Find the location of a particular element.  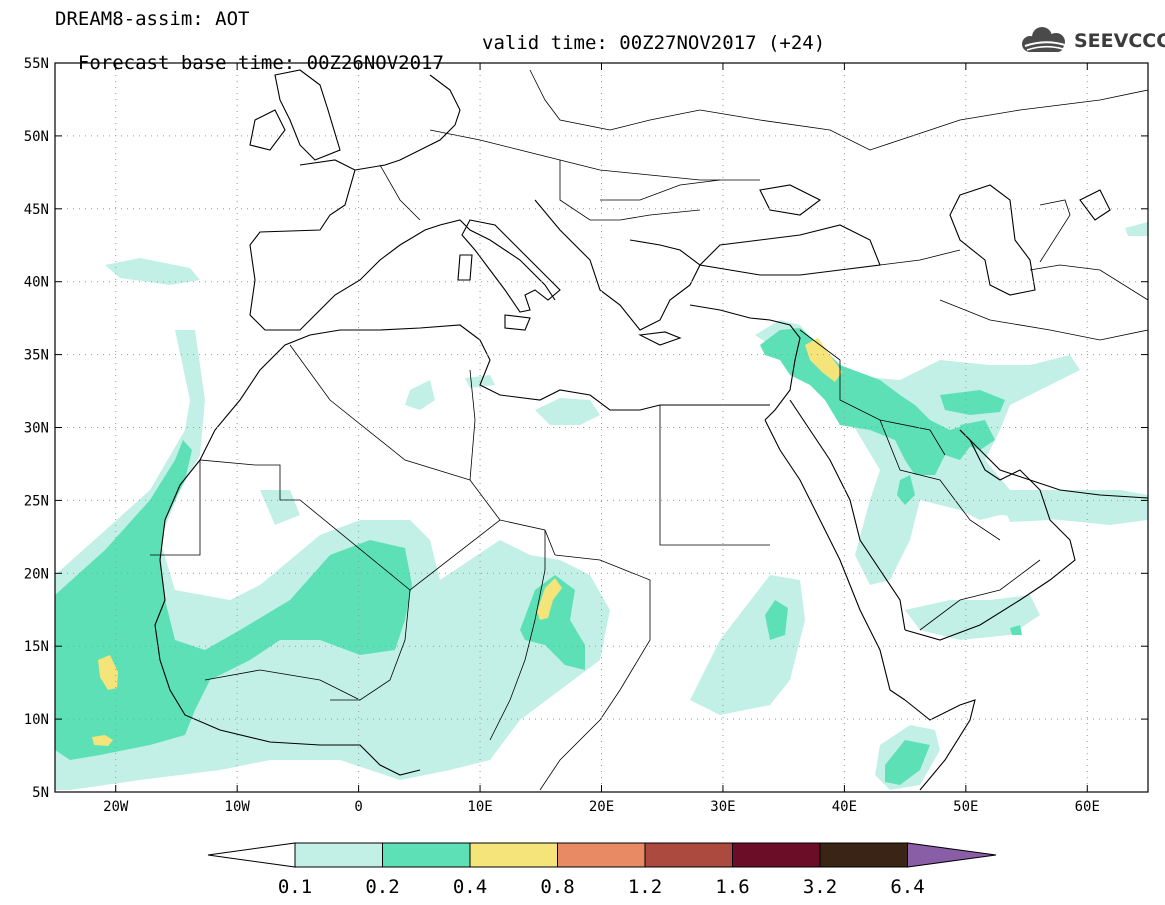

lat-tick-label: 20N is located at coordinates (36, 574).